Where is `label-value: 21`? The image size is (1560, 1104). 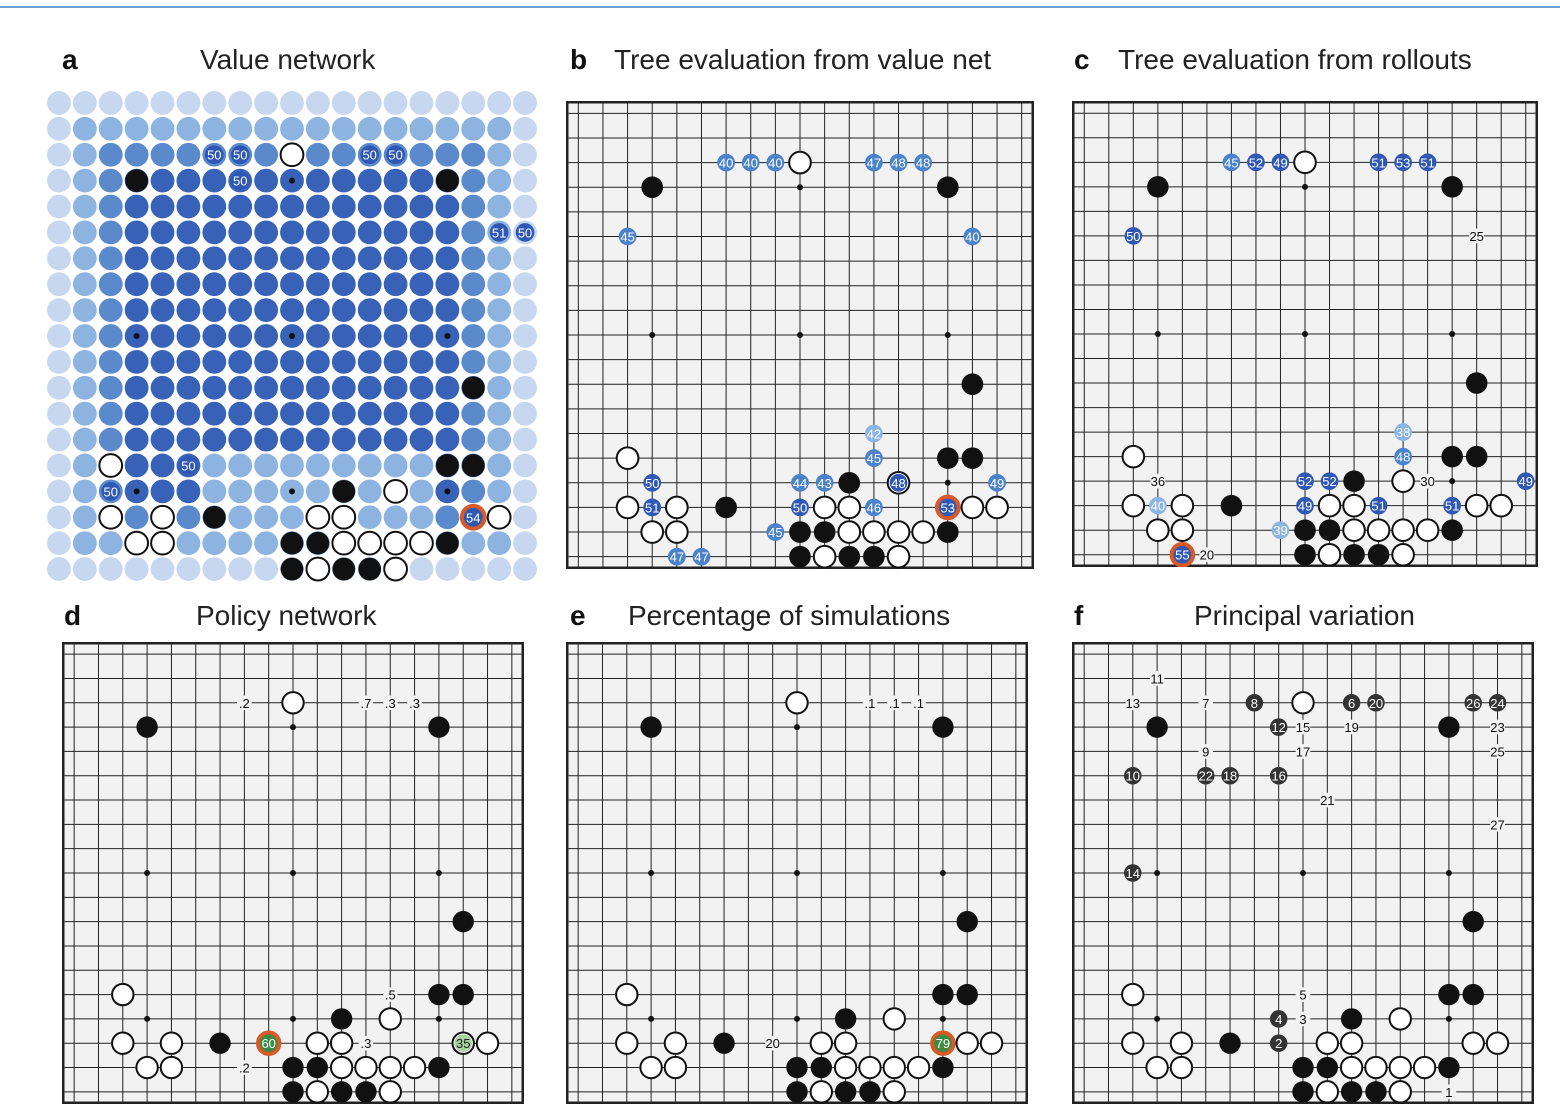
label-value: 21 is located at coordinates (1327, 800).